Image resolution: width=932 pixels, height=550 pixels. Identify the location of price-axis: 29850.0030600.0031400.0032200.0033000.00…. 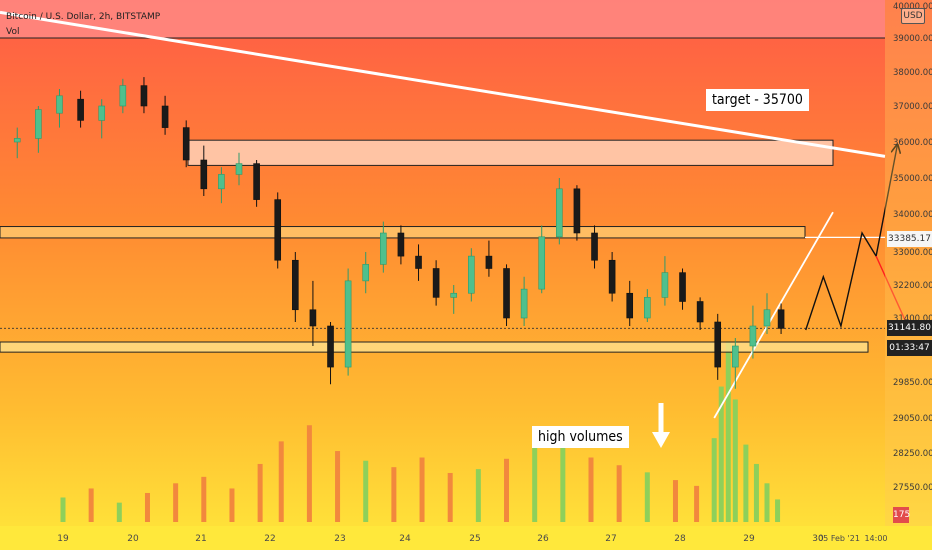
(908, 263).